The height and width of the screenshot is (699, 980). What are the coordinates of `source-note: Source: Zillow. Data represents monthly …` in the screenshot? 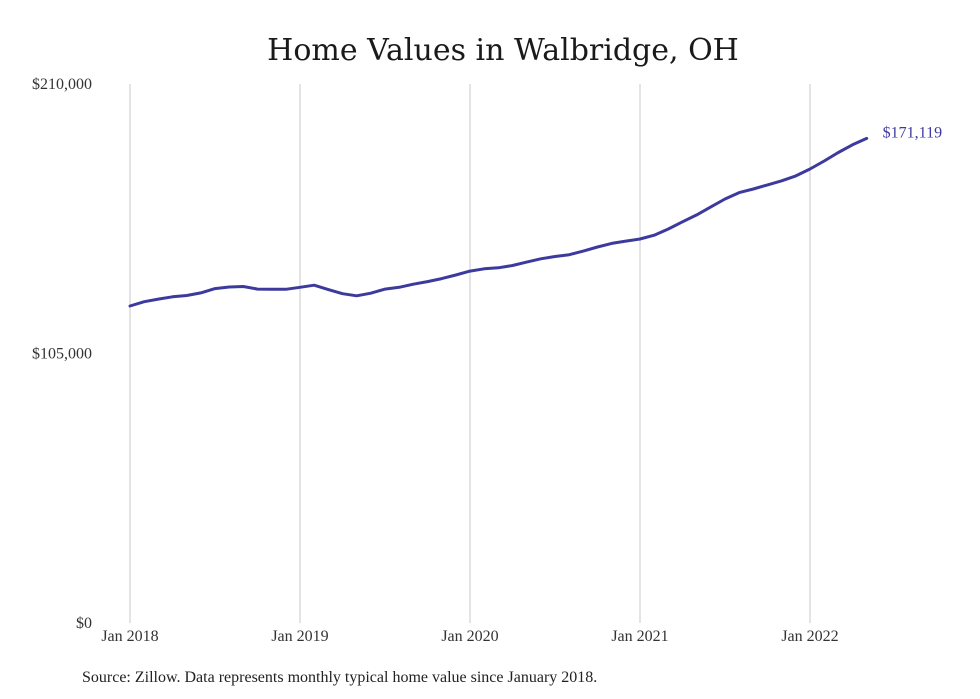 It's located at (339, 677).